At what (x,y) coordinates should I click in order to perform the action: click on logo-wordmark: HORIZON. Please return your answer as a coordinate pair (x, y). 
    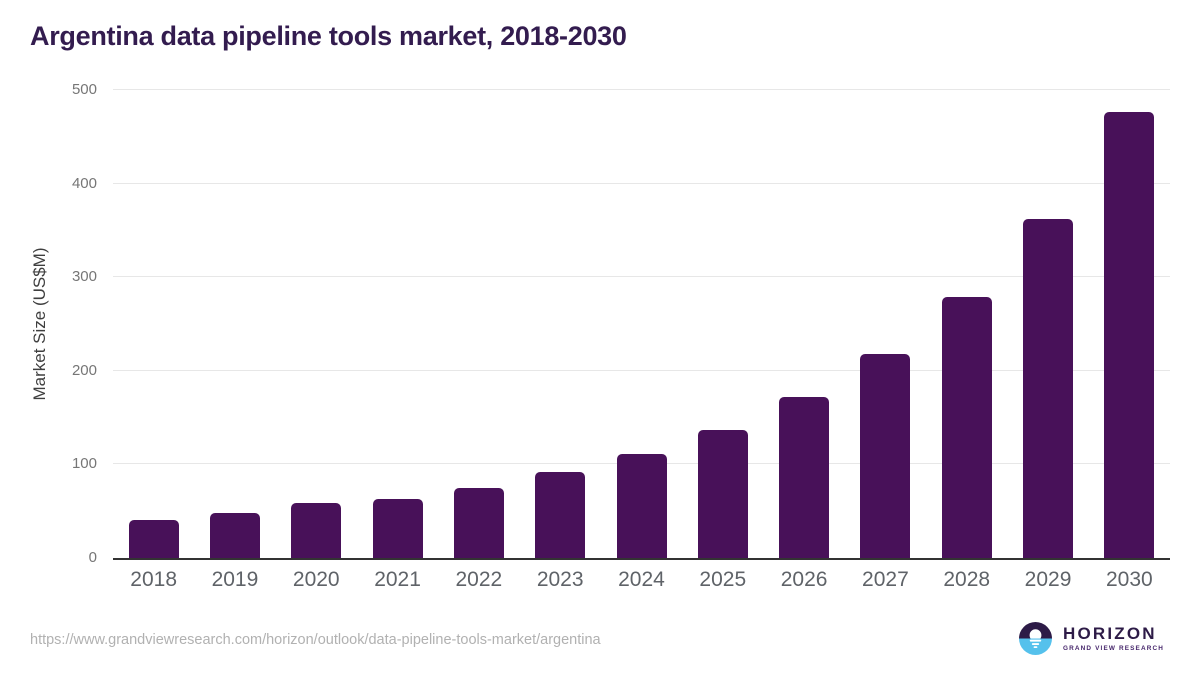
    Looking at the image, I should click on (1110, 633).